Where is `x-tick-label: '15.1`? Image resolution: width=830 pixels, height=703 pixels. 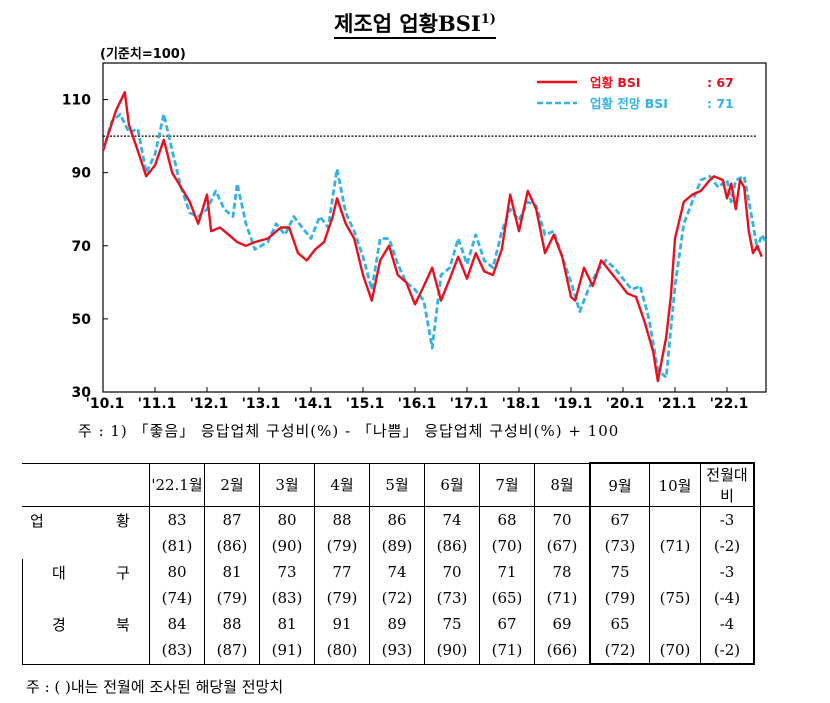 x-tick-label: '15.1 is located at coordinates (365, 404).